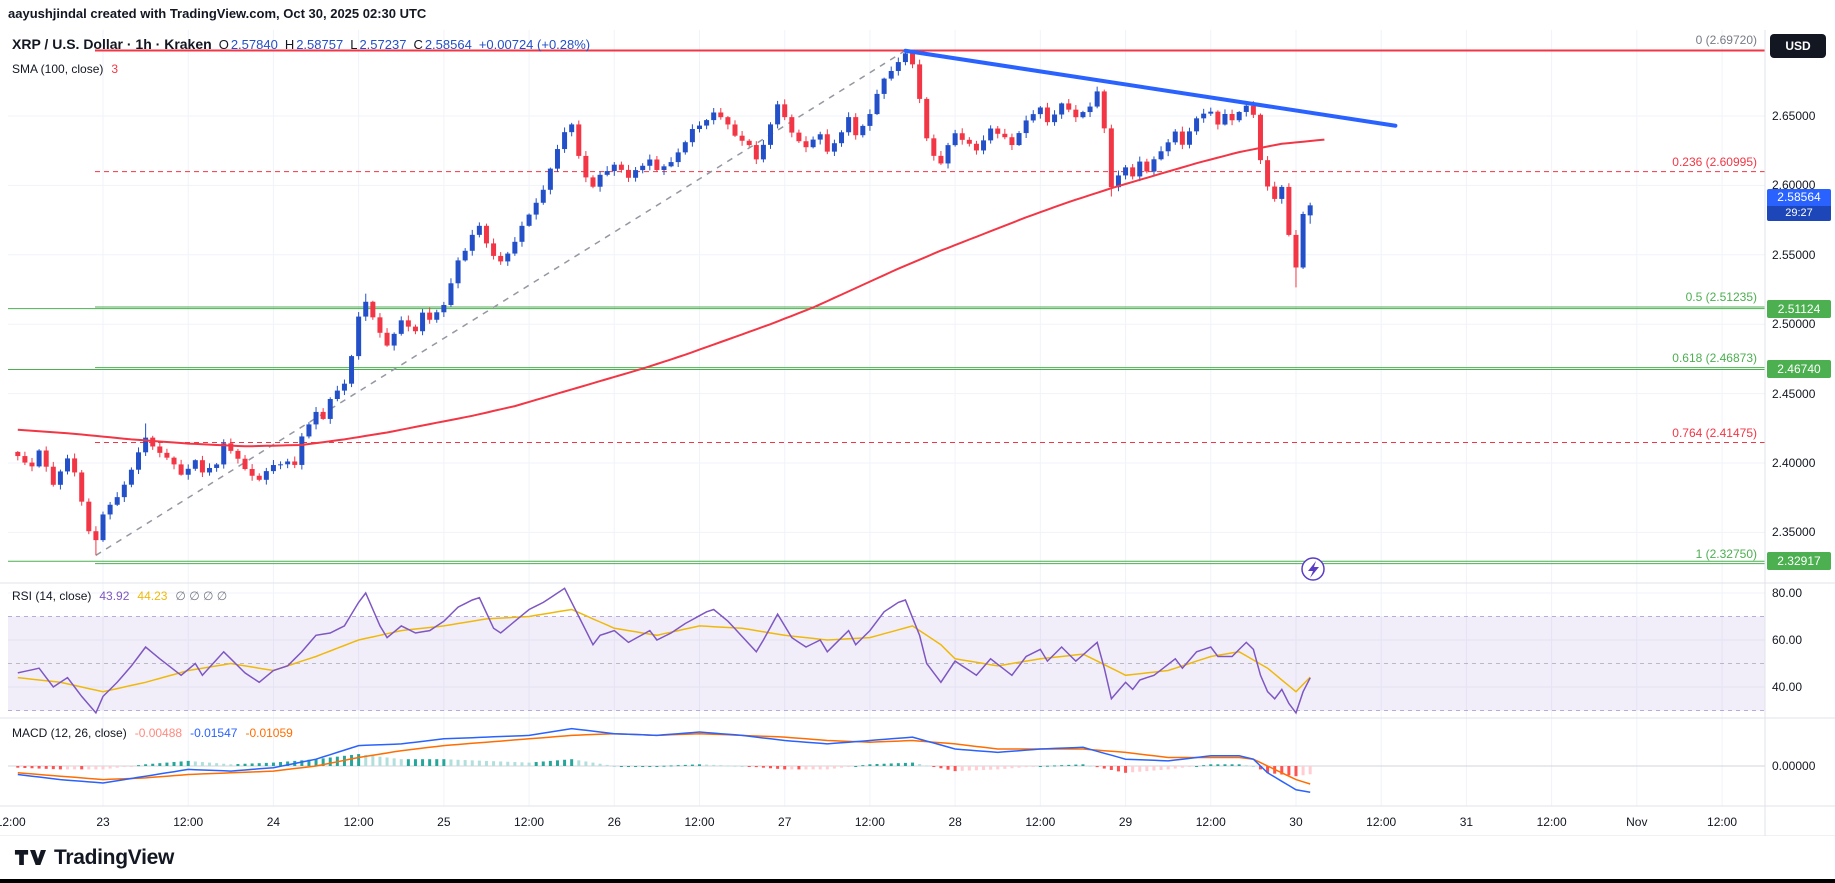 Image resolution: width=1835 pixels, height=883 pixels. Describe the element at coordinates (442, 44) in the screenshot. I see `ohlc-close: C 2.58564` at that location.